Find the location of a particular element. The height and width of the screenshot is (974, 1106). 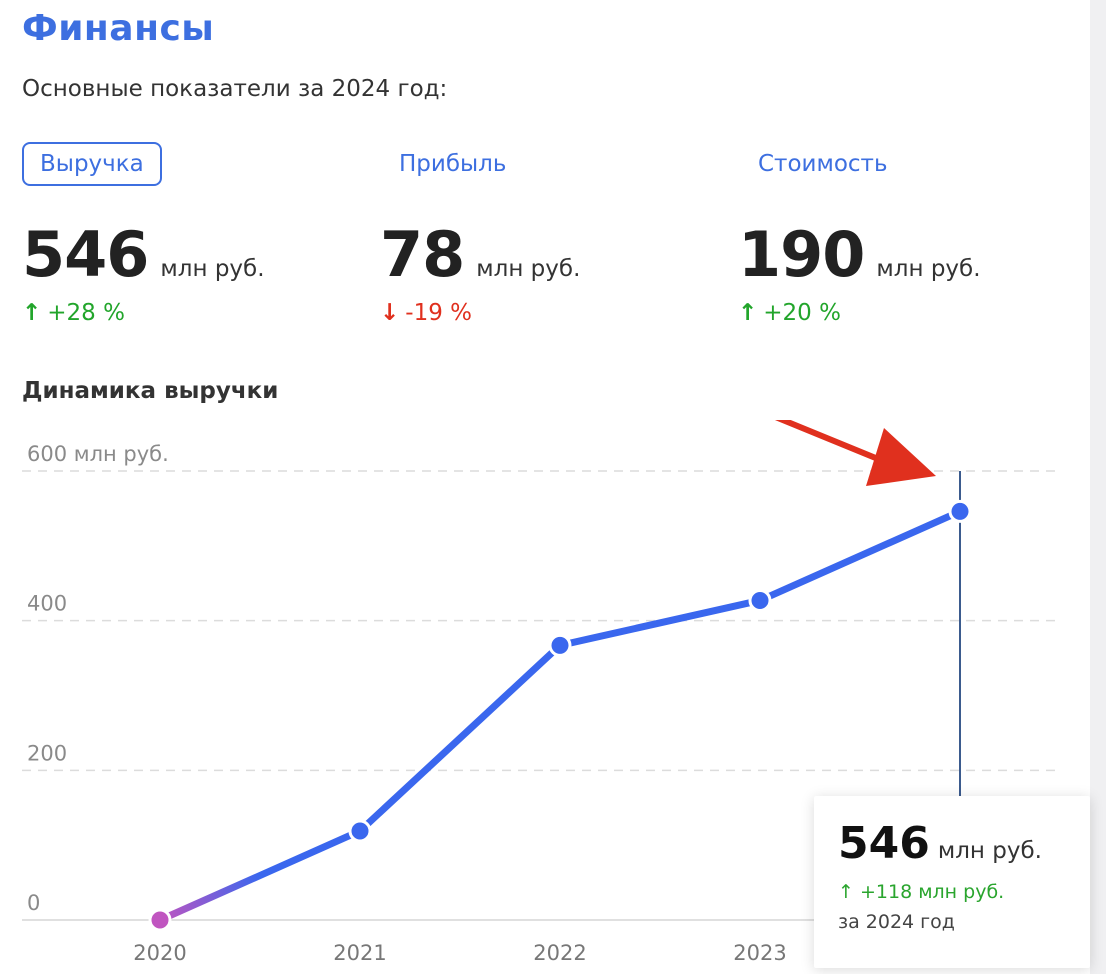

tooltip-period: за 2024 год is located at coordinates (896, 922).